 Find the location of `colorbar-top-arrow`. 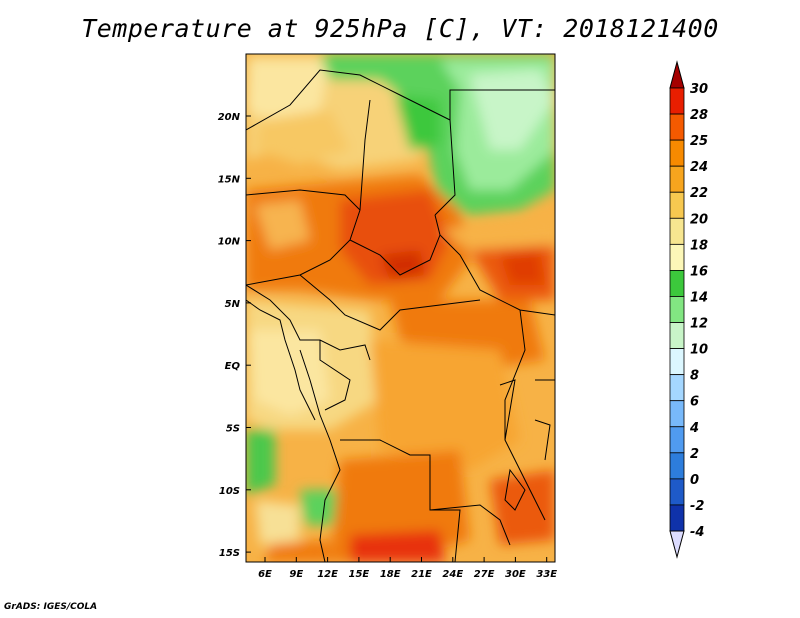

colorbar-top-arrow is located at coordinates (677, 74).